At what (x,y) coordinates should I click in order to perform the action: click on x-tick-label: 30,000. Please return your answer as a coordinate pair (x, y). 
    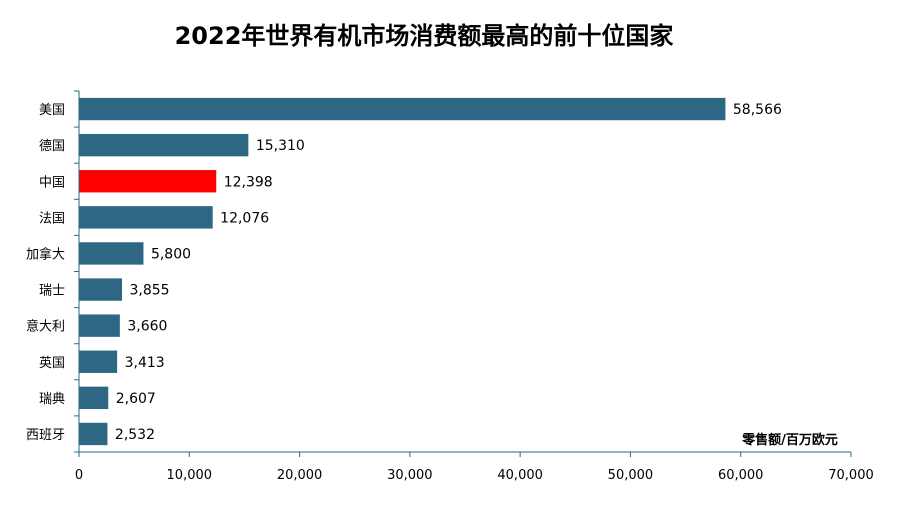
    Looking at the image, I should click on (410, 475).